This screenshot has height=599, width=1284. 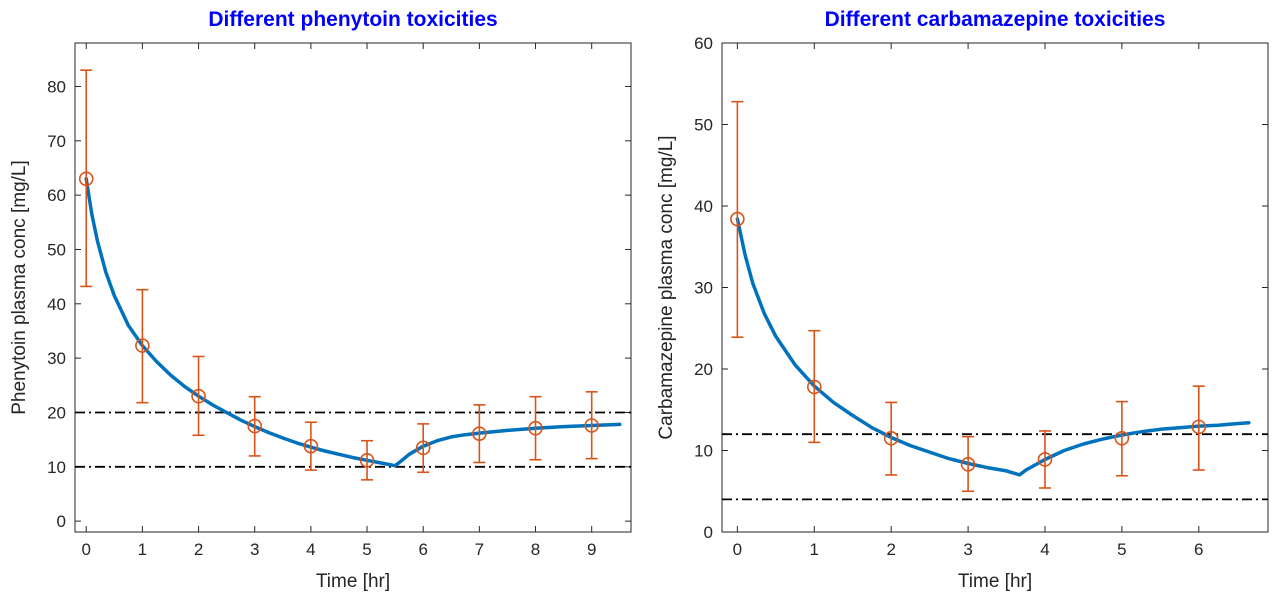 I want to click on chart-title: Different phenytoin toxicities, so click(x=352, y=19).